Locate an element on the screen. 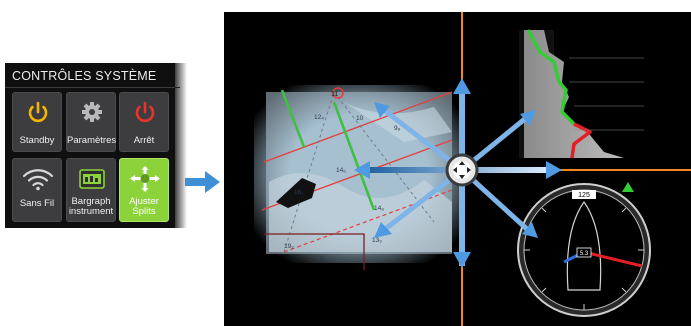  depth-label: 11 is located at coordinates (334, 94).